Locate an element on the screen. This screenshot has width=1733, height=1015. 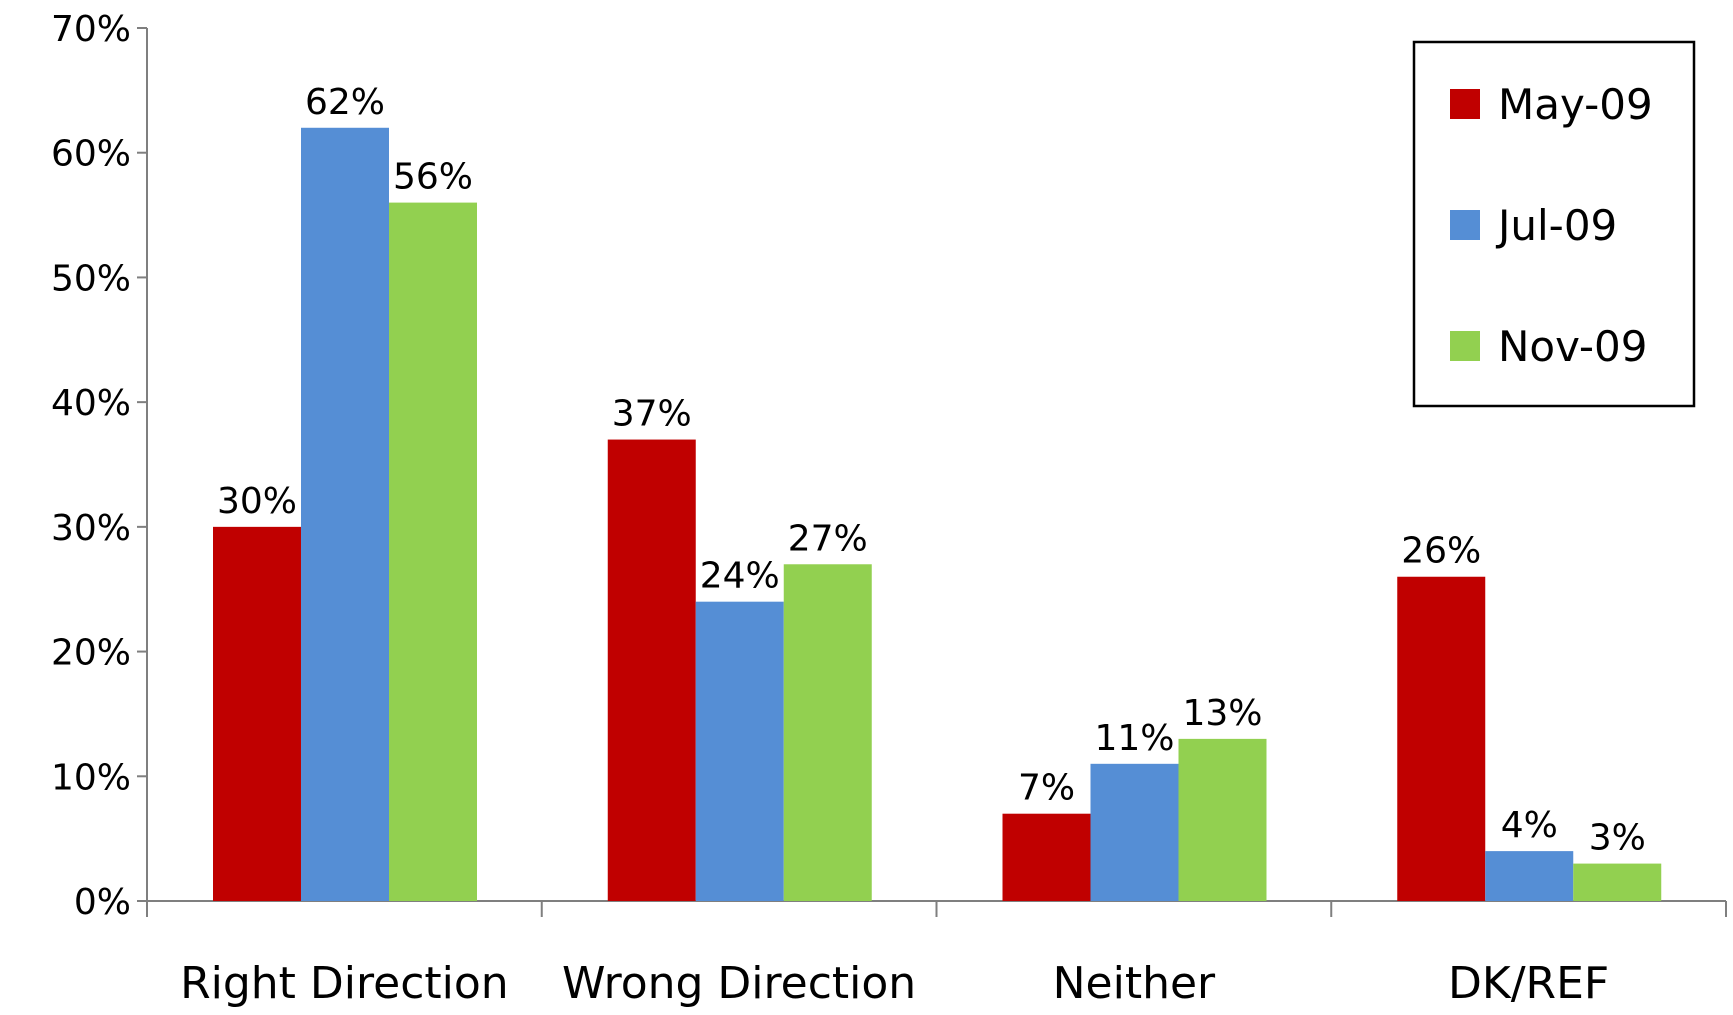
data-label: 4% is located at coordinates (1529, 825).